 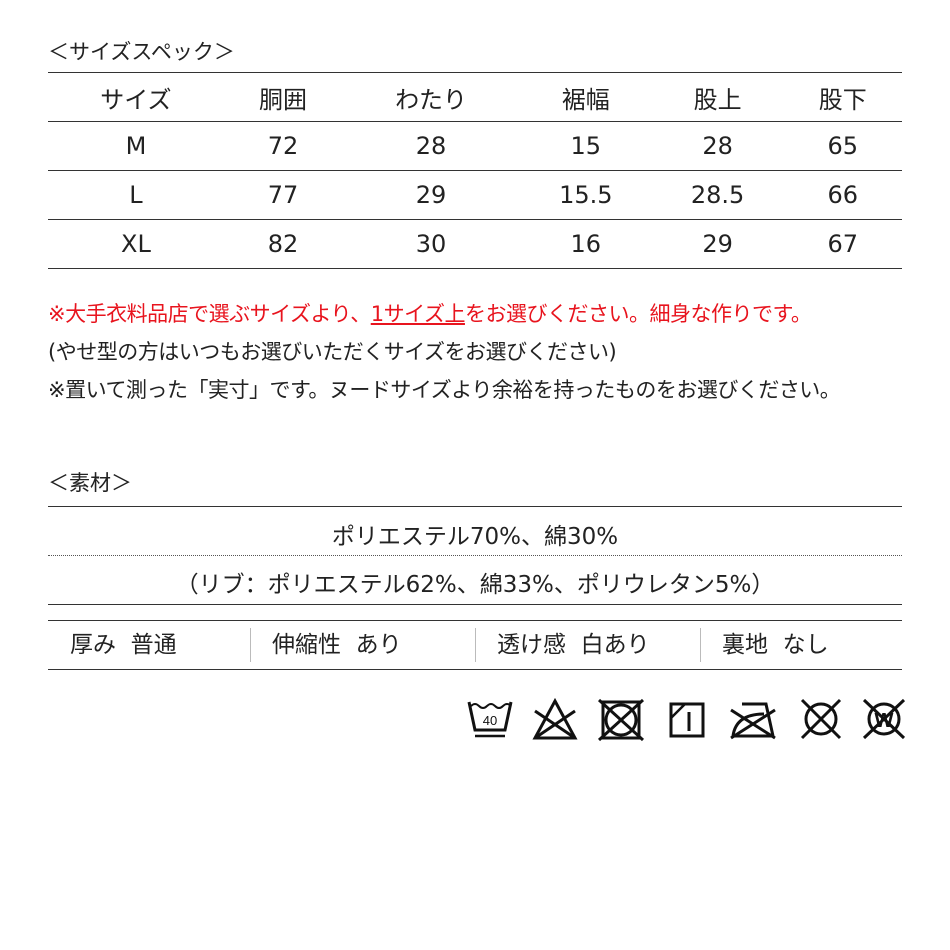 I want to click on attr-label: 透け感, so click(x=531, y=645).